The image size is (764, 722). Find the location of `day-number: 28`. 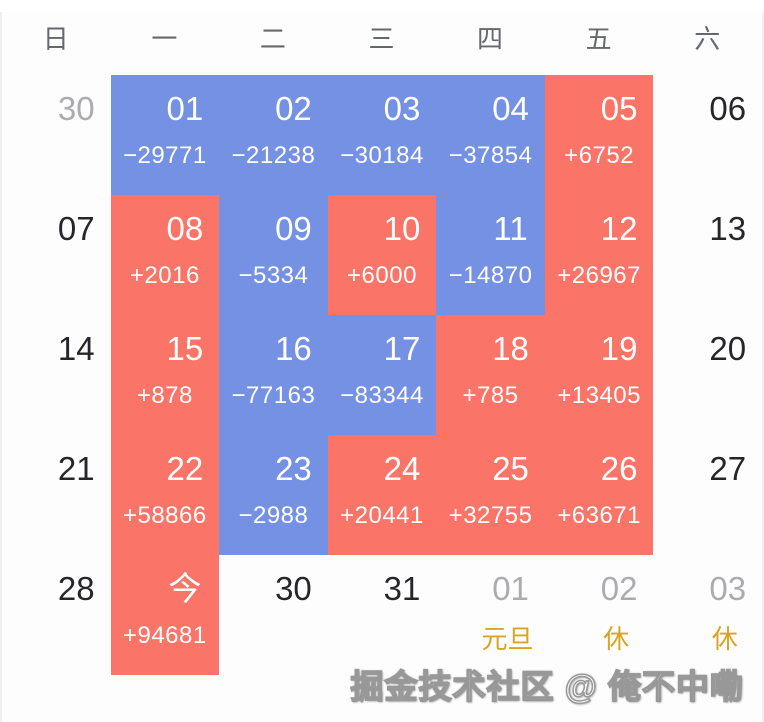

day-number: 28 is located at coordinates (76, 588).